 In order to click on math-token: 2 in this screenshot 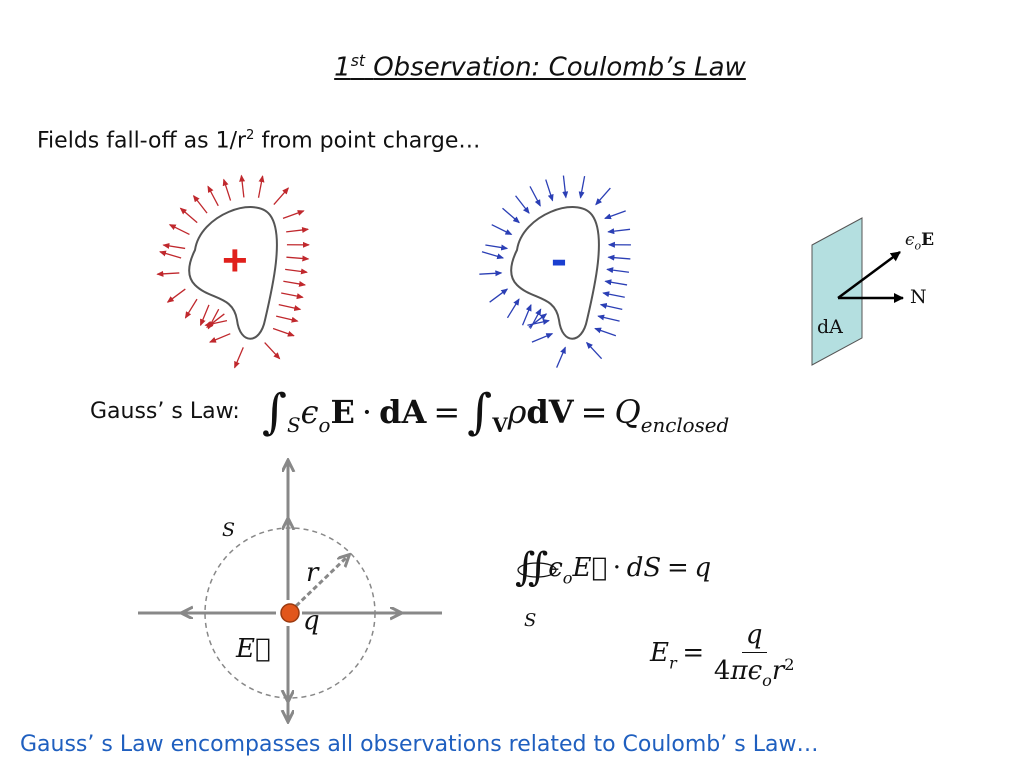, I will do `click(789, 664)`.